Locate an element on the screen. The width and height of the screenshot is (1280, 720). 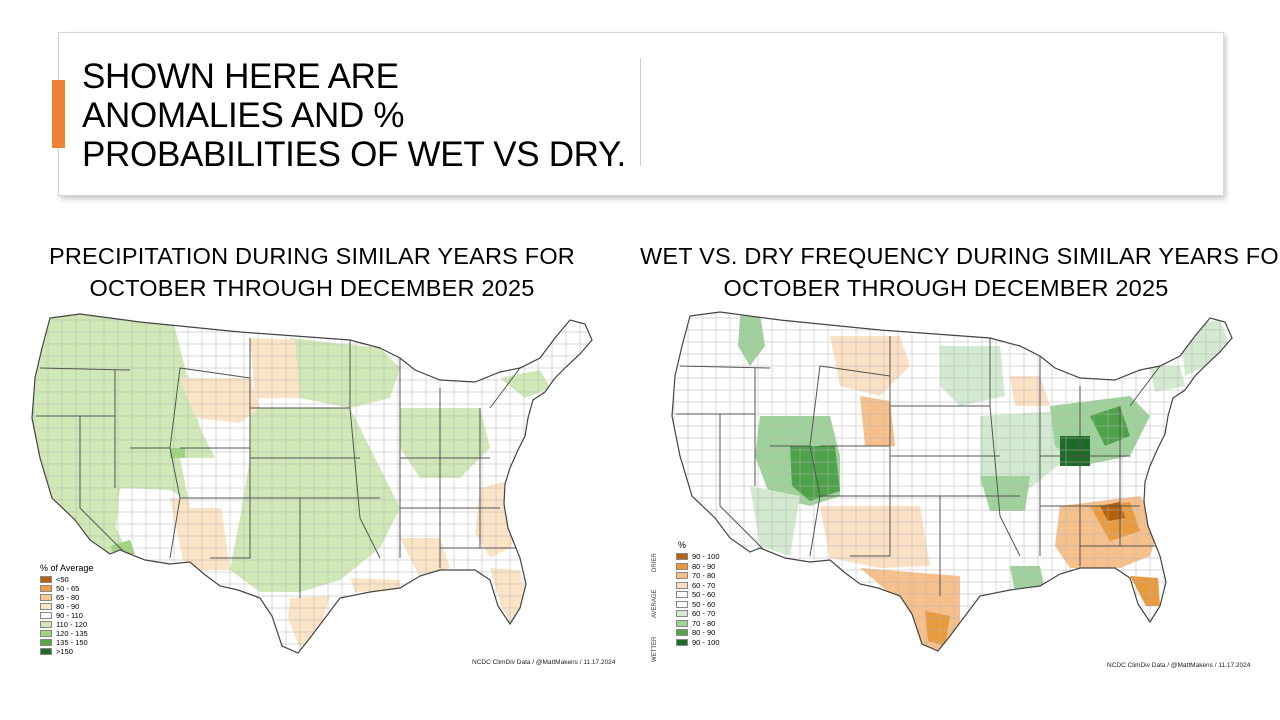
legend-label: >150 is located at coordinates (64, 651).